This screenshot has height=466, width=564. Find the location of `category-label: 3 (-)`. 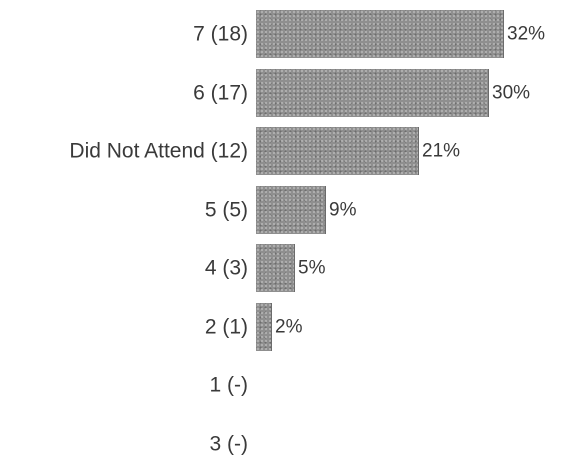

category-label: 3 (-) is located at coordinates (229, 443).